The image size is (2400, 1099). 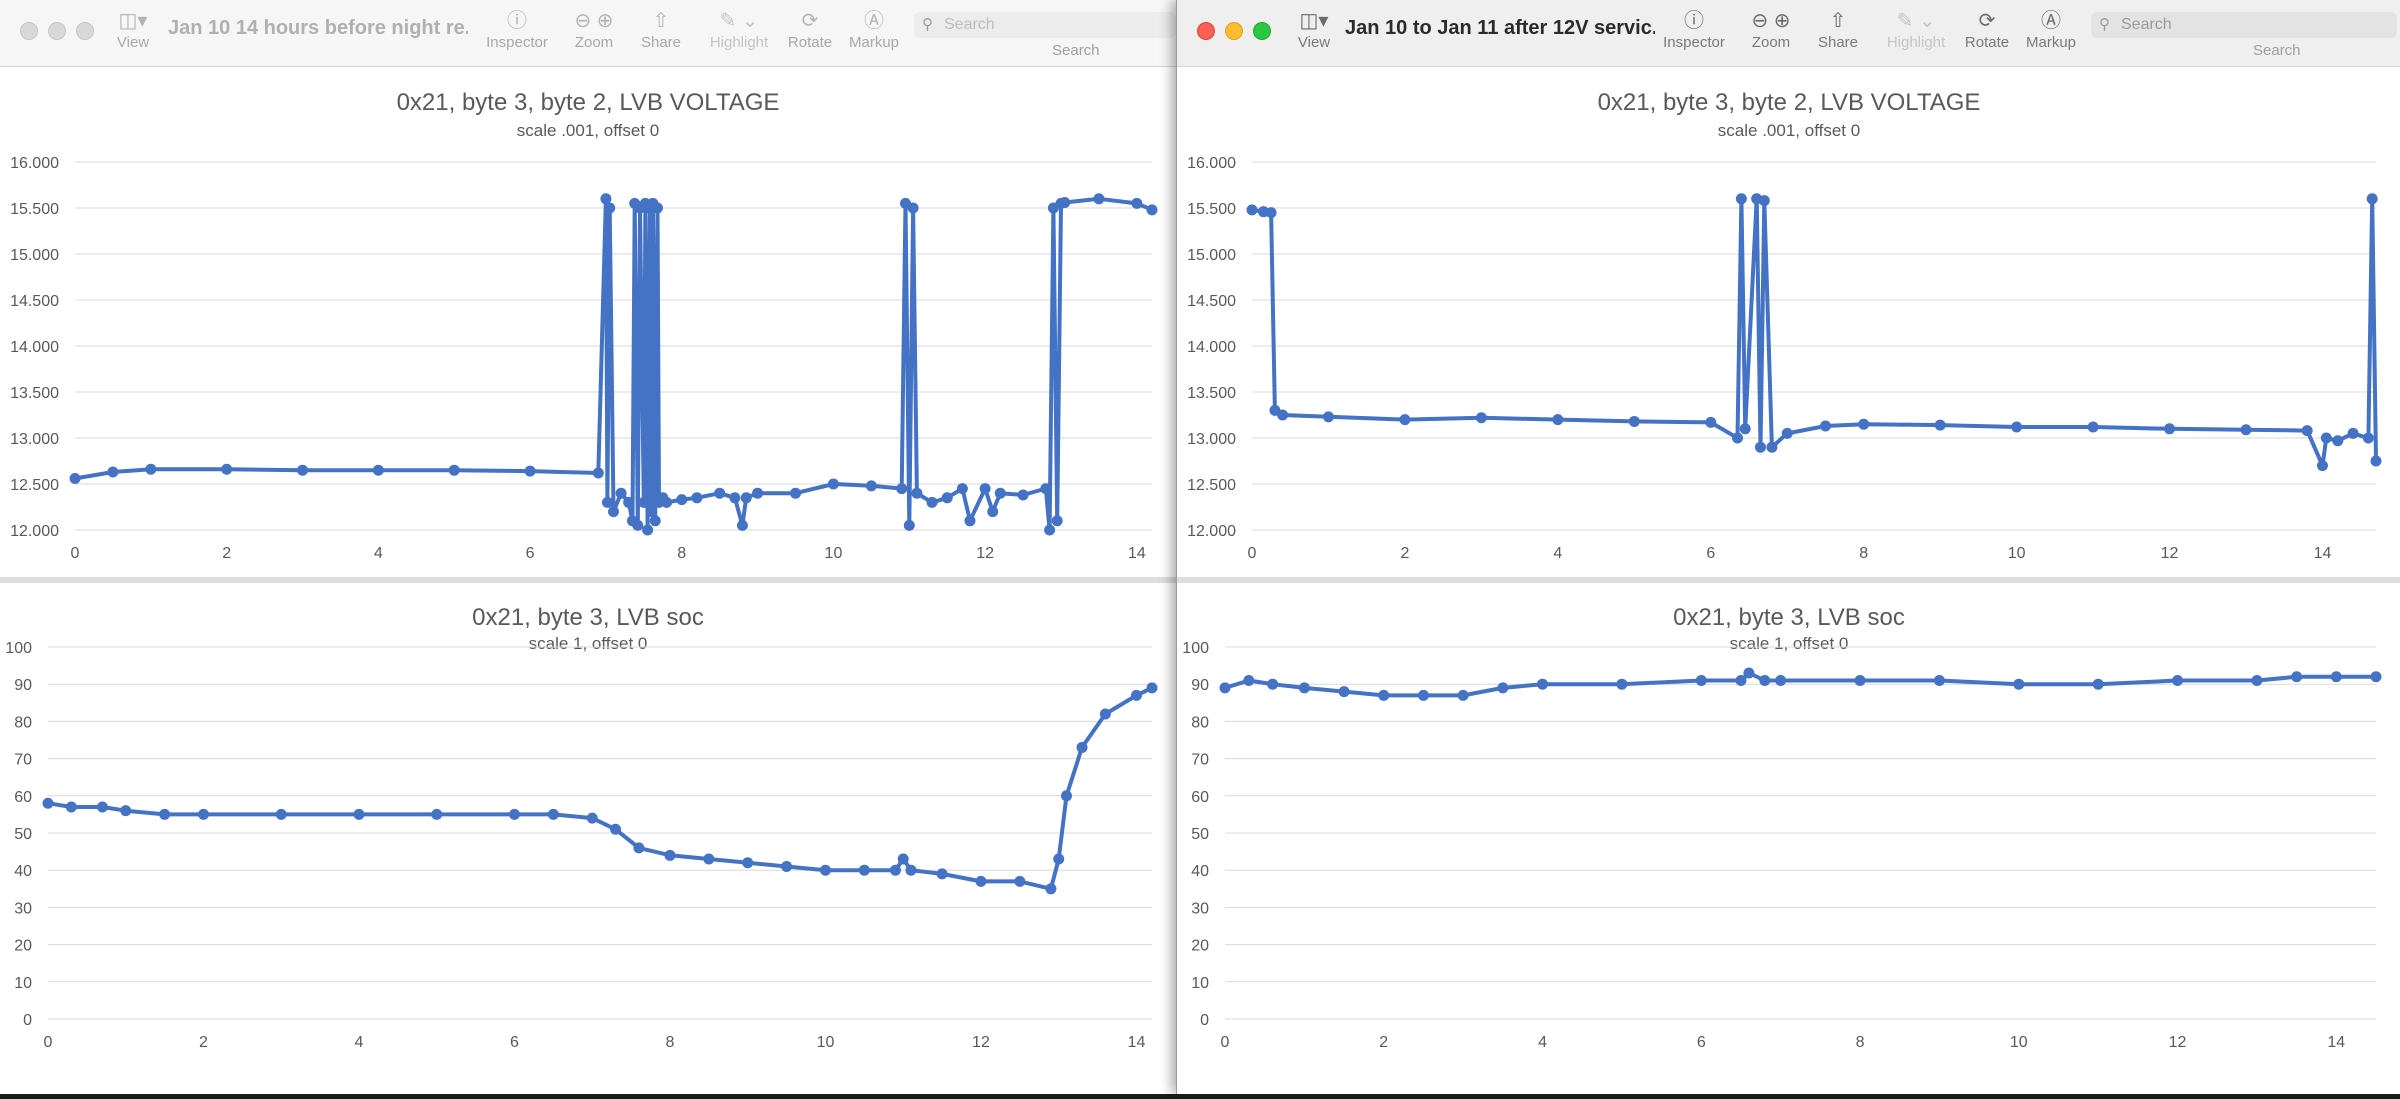 What do you see at coordinates (1789, 130) in the screenshot?
I see `chart-subtitle: scale .001, offset 0` at bounding box center [1789, 130].